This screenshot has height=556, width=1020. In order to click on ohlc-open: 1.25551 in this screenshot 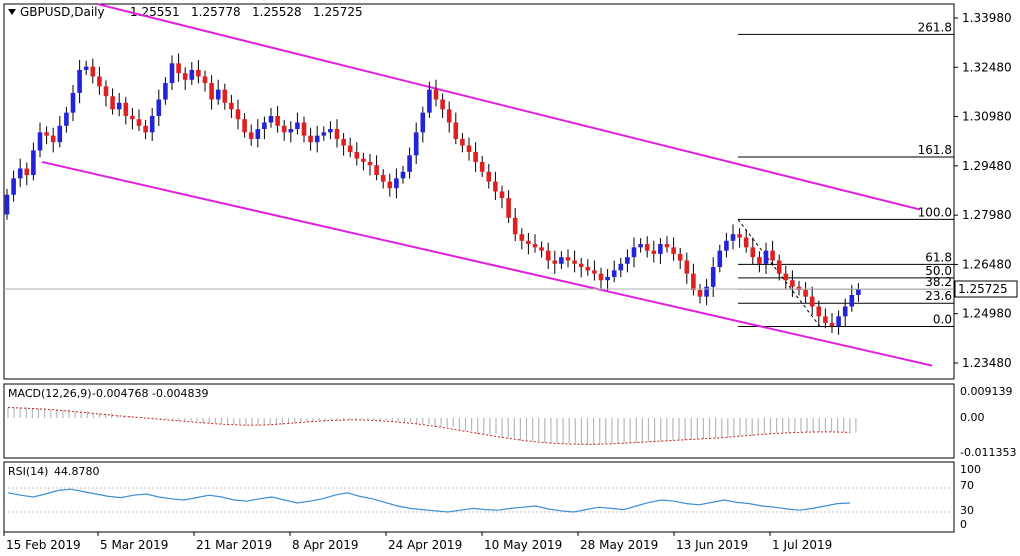, I will do `click(155, 12)`.